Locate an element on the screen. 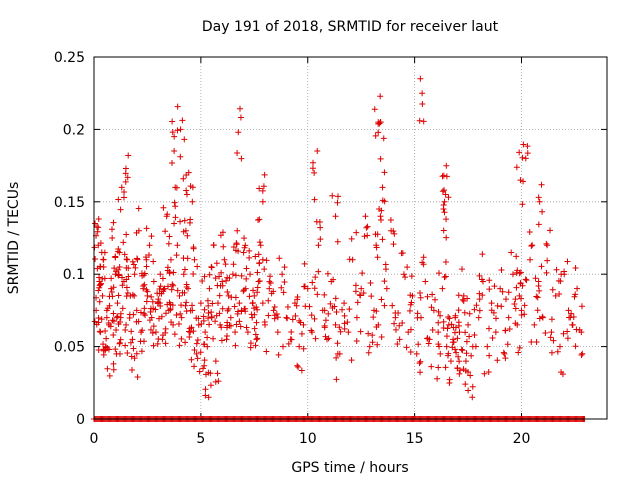 This screenshot has width=640, height=480. x-tick-label: 5 is located at coordinates (200, 439).